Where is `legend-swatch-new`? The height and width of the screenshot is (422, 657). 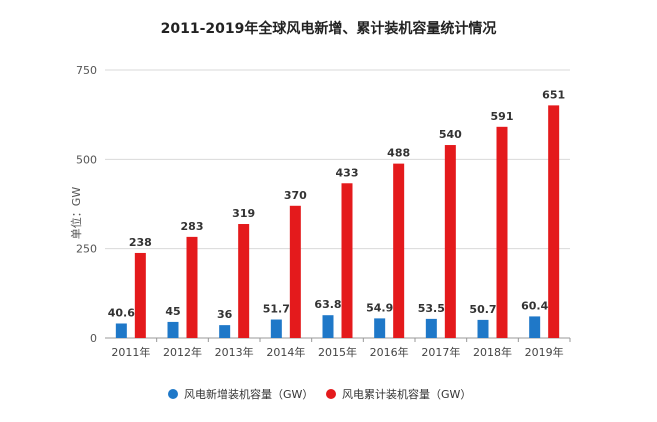 legend-swatch-new is located at coordinates (173, 394).